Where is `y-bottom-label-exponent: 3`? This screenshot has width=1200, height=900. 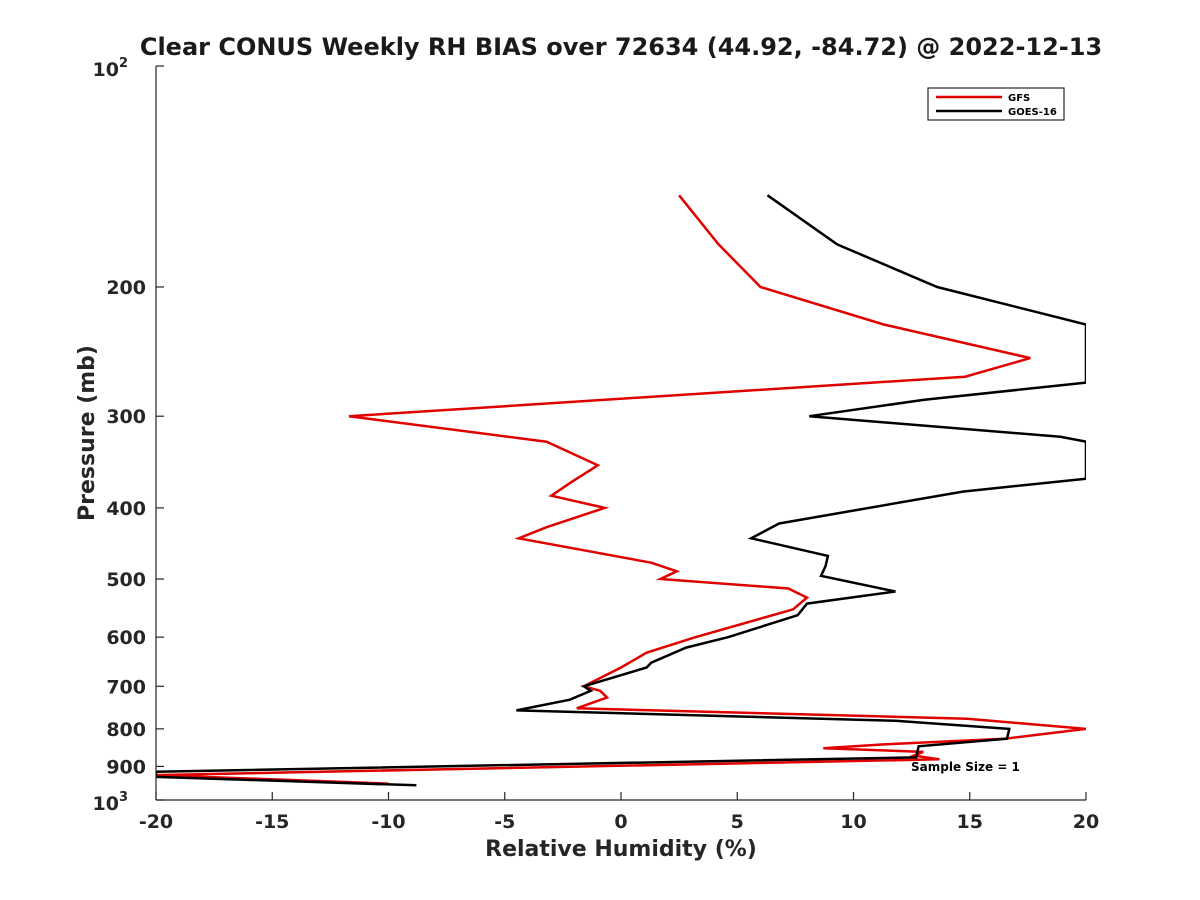 y-bottom-label-exponent: 3 is located at coordinates (123, 797).